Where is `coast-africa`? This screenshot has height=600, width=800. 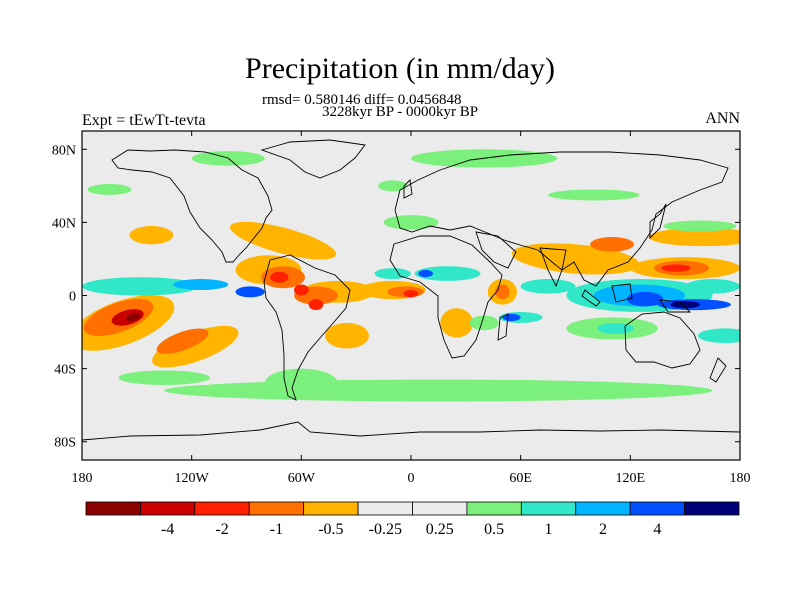
coast-africa is located at coordinates (446, 297).